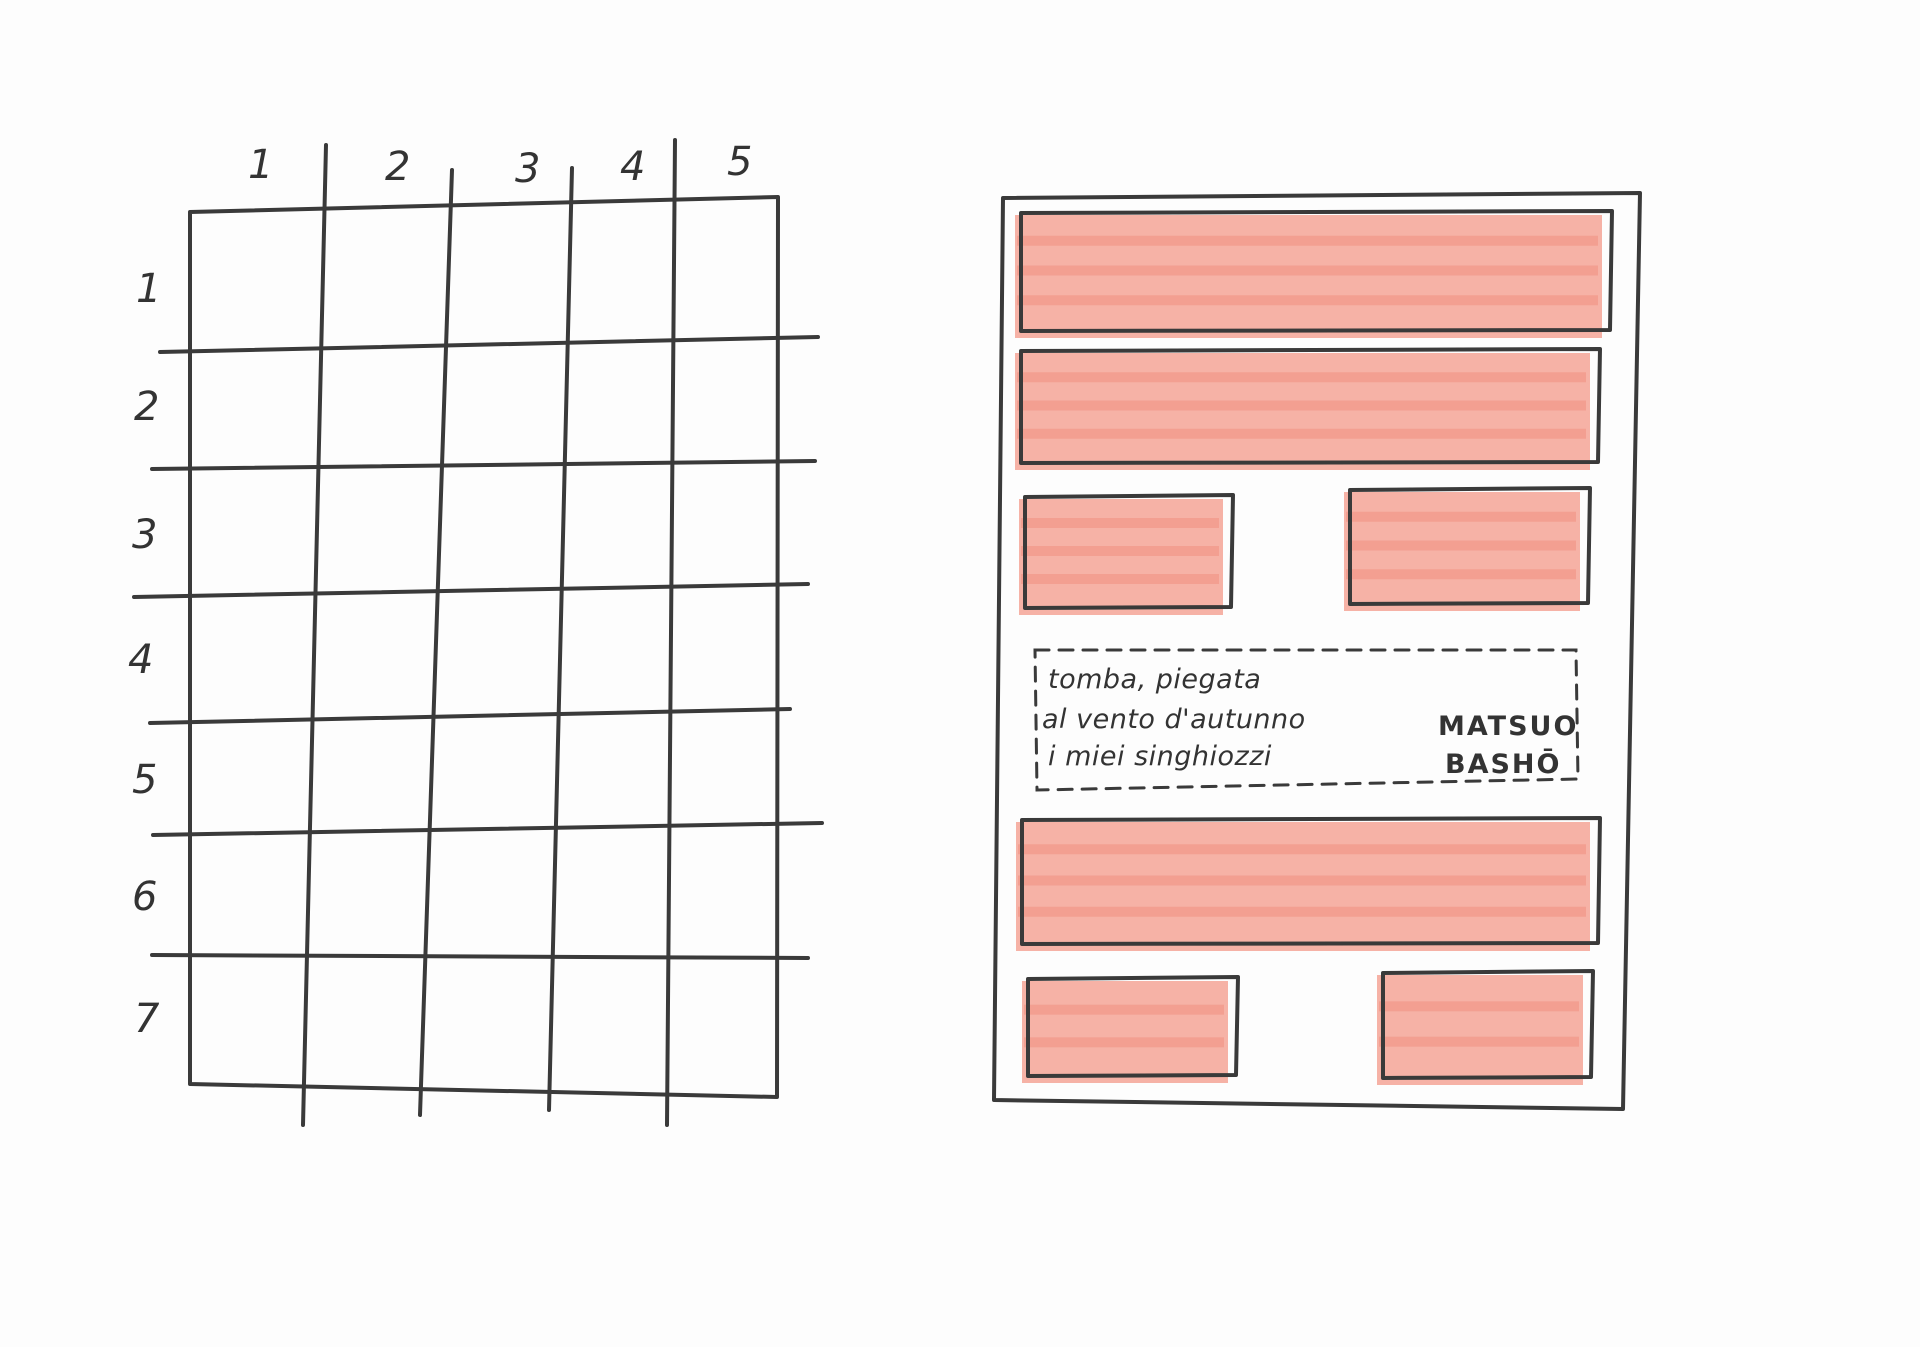  Describe the element at coordinates (147, 1019) in the screenshot. I see `grid-row-number: 7` at that location.